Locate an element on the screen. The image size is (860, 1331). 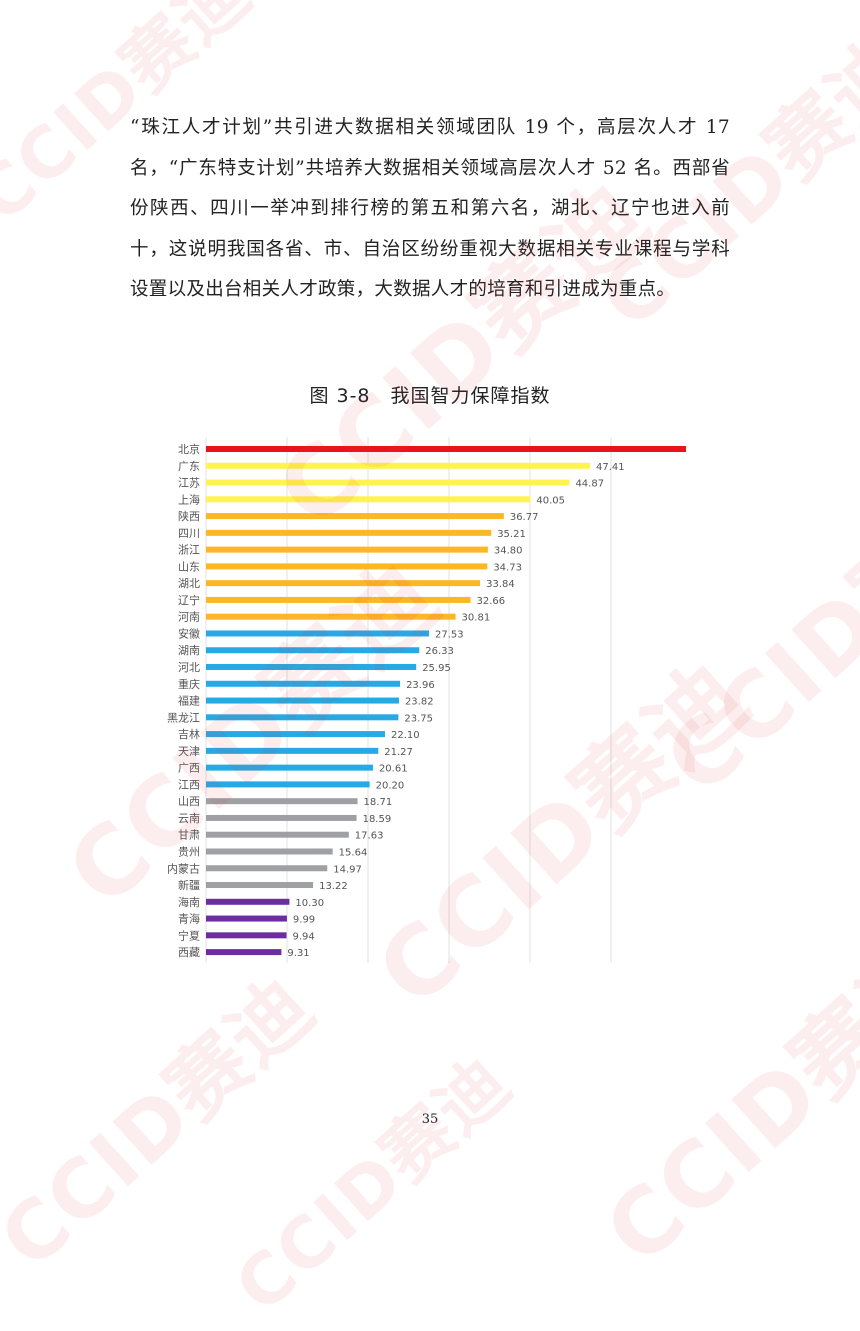
value-label: 9.31 is located at coordinates (298, 953).